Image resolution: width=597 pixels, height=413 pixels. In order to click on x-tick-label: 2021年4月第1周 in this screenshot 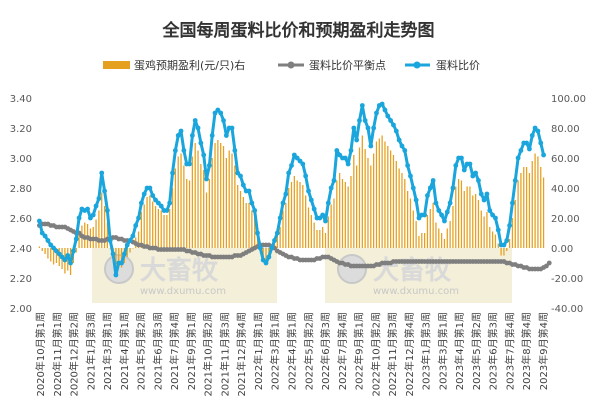, I will do `click(124, 351)`.